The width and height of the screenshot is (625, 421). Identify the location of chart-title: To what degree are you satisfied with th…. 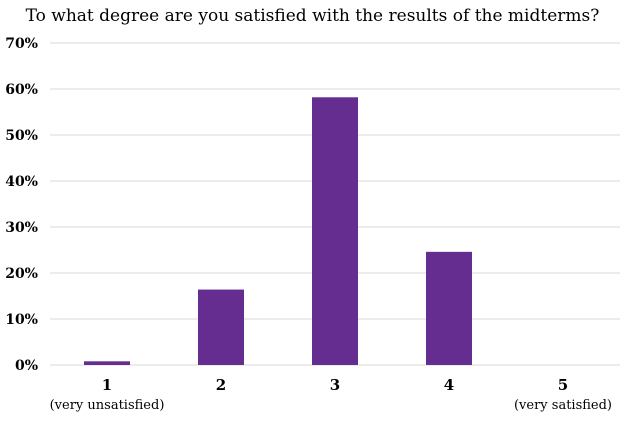
(312, 16).